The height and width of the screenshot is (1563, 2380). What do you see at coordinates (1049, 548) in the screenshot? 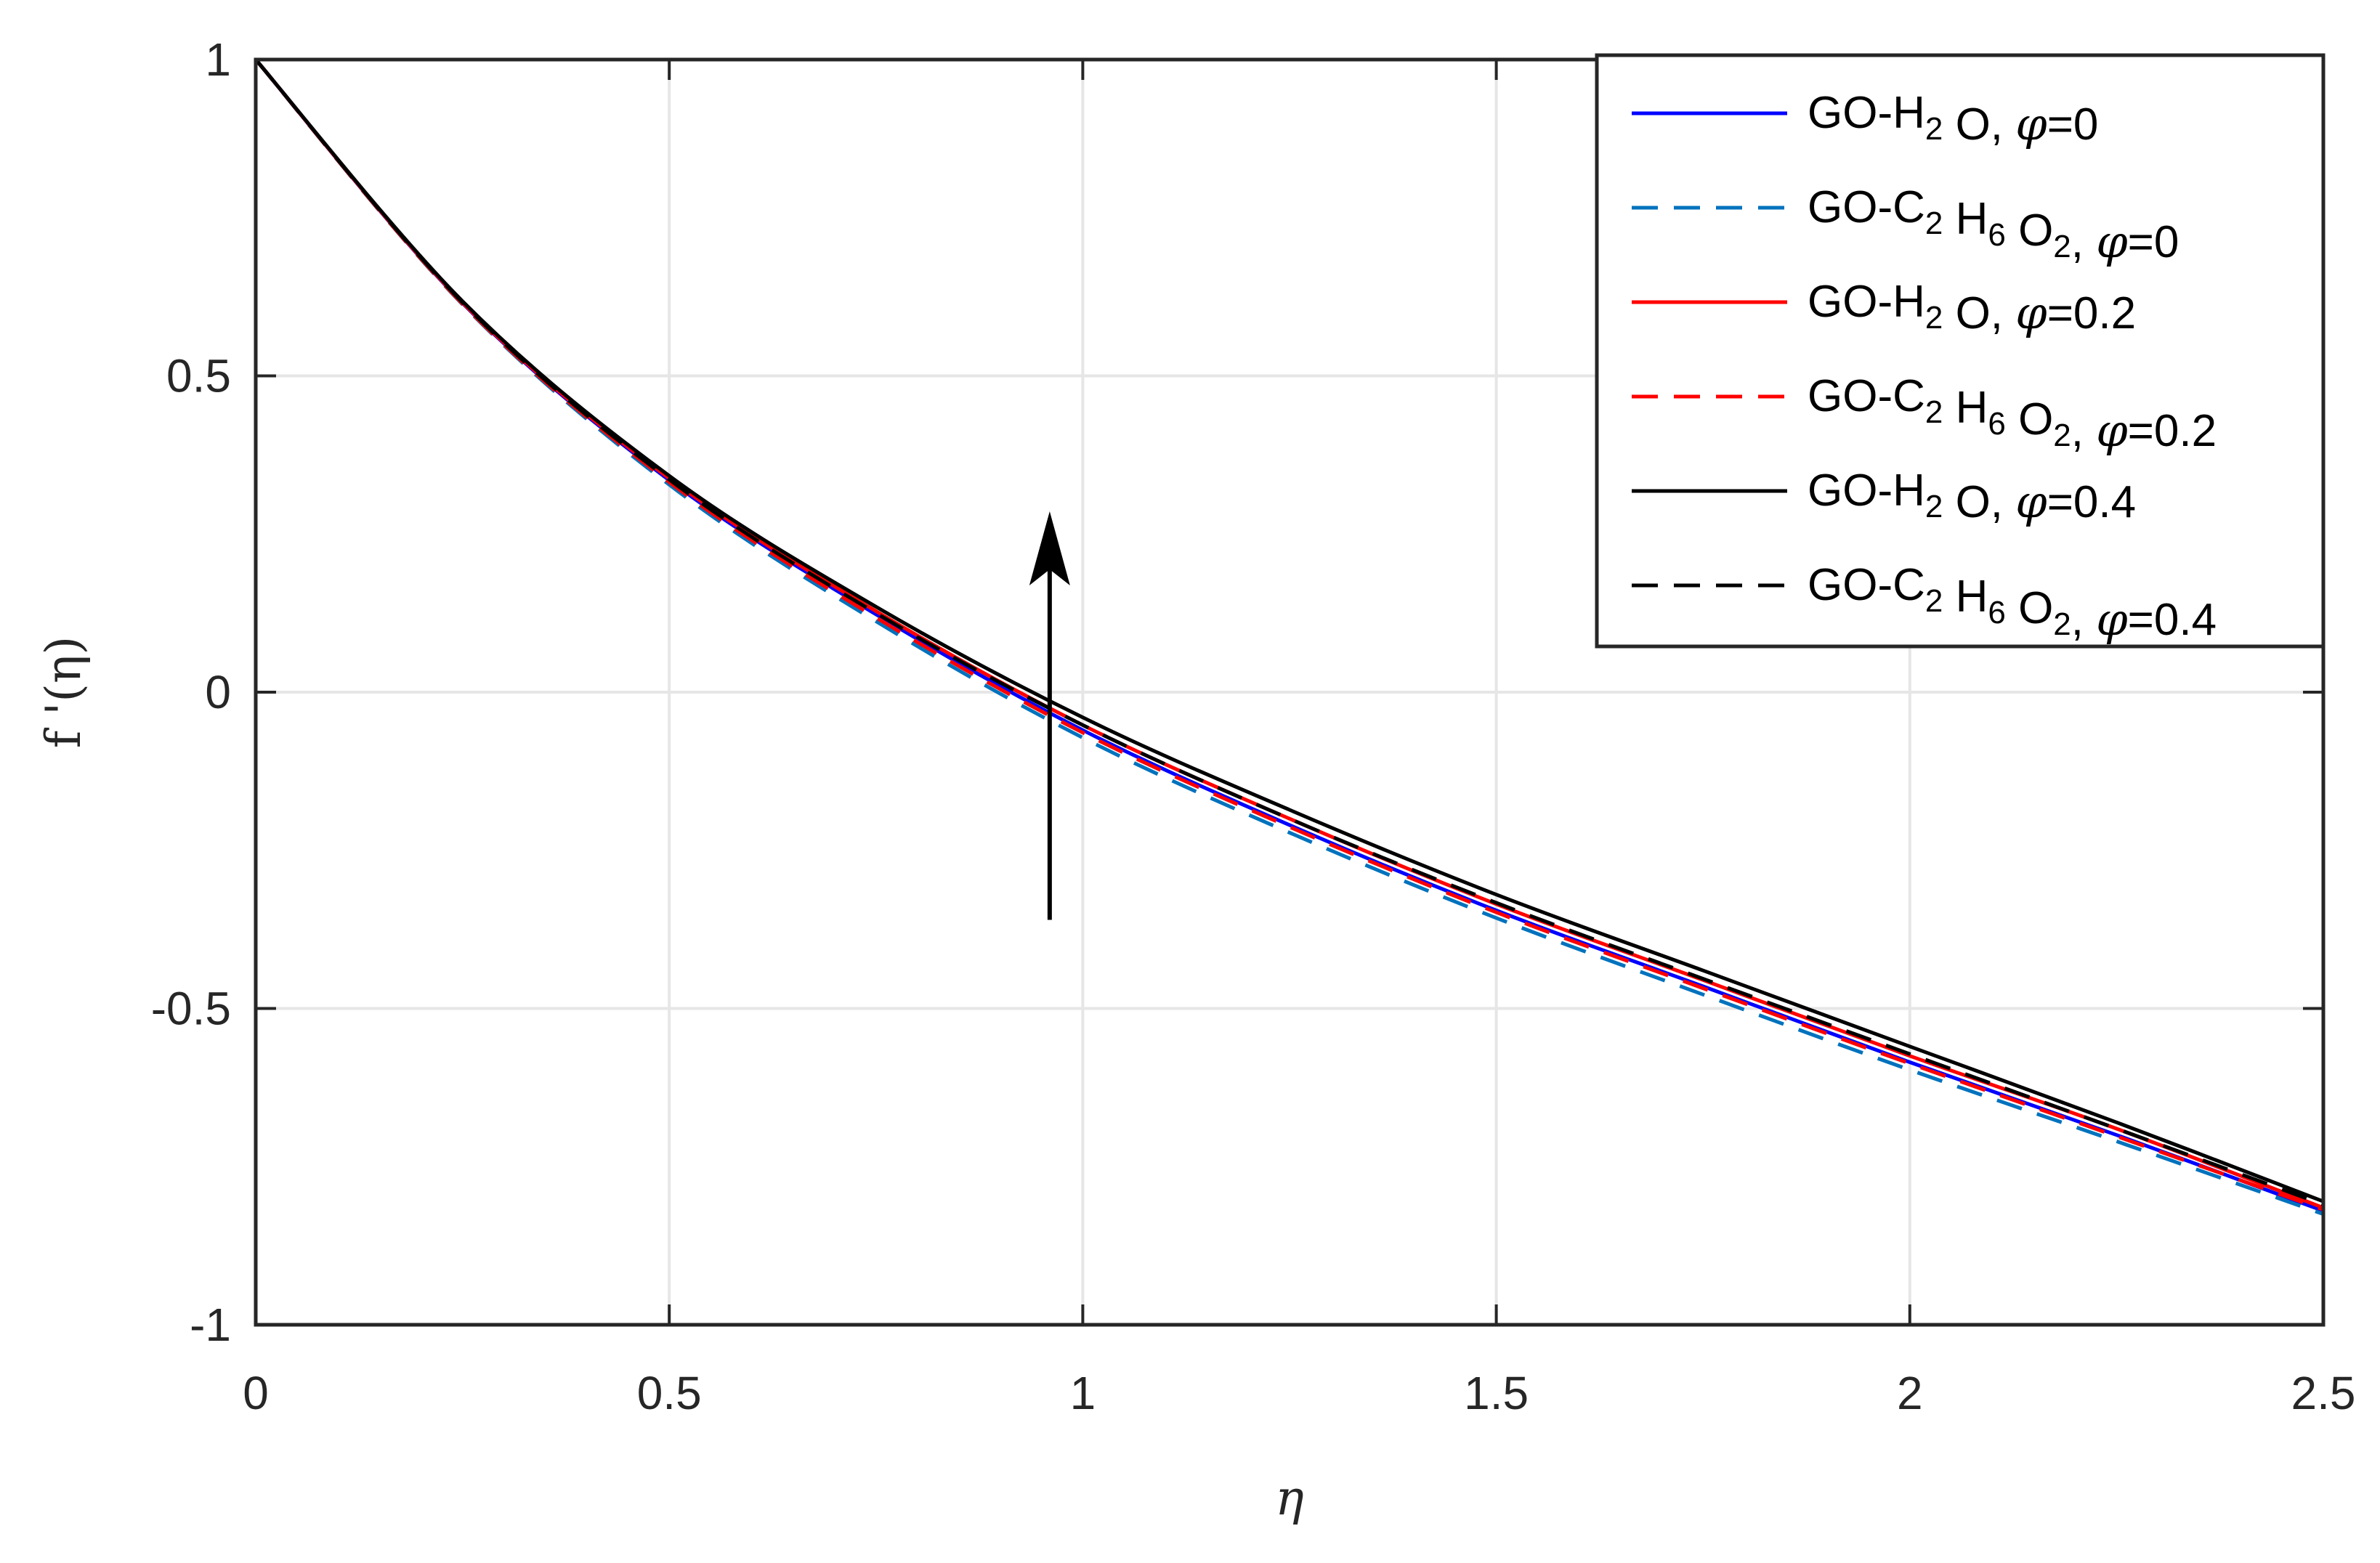
I see `annotation-arrow-head` at bounding box center [1049, 548].